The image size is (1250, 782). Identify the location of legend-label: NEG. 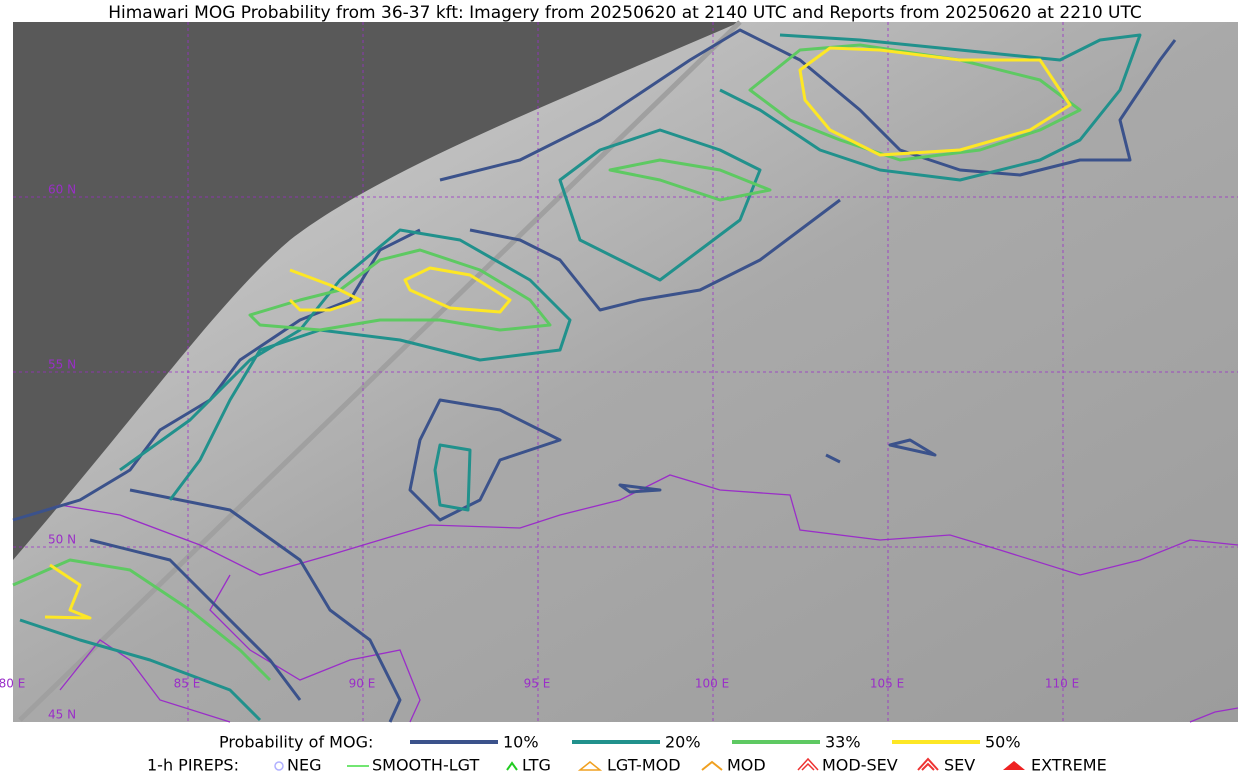
(304, 765).